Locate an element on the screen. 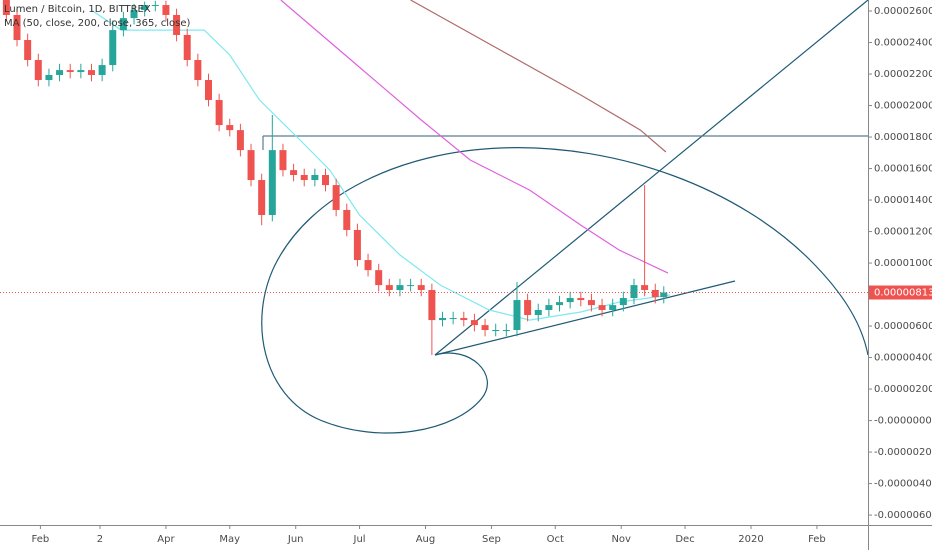  y-tick-label: 0.00000400 is located at coordinates (903, 358).